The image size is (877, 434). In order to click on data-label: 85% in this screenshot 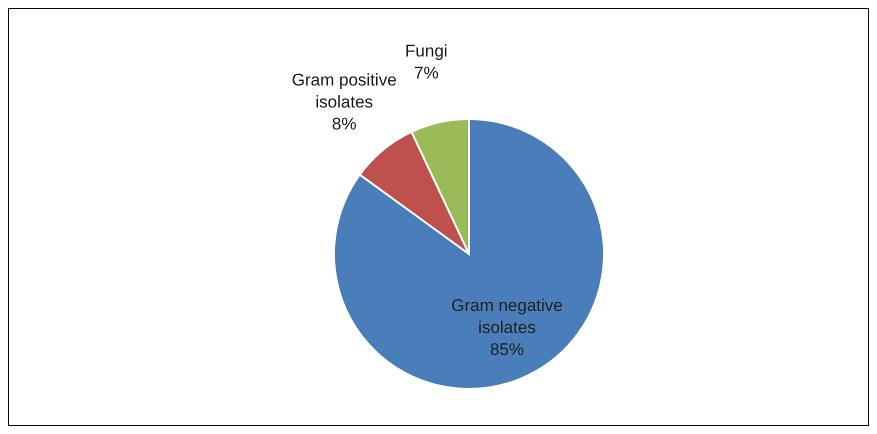, I will do `click(507, 350)`.